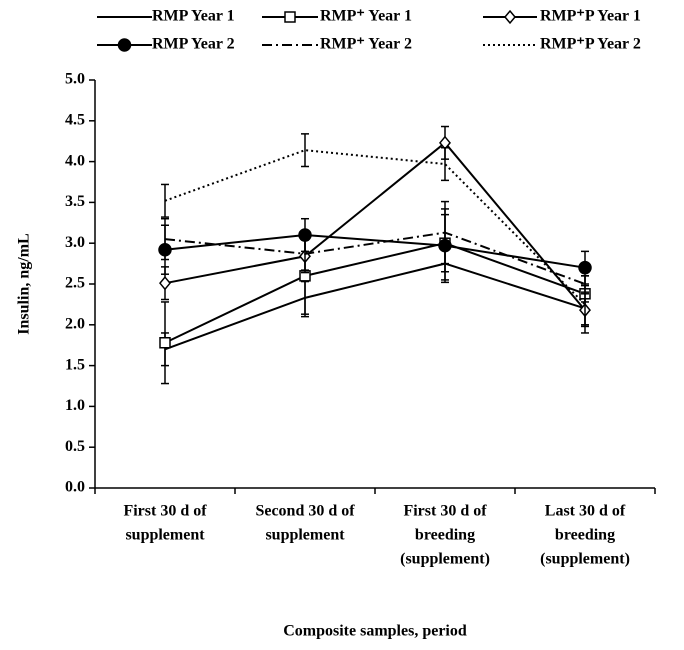 This screenshot has width=684, height=650. What do you see at coordinates (590, 16) in the screenshot?
I see `legend-label: RMP⁺P Year 1` at bounding box center [590, 16].